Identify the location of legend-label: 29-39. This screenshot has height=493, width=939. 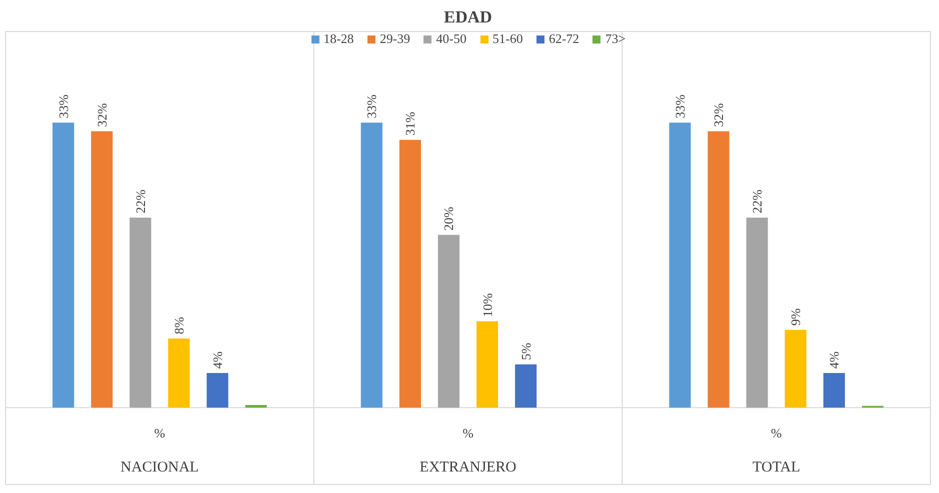
(395, 39).